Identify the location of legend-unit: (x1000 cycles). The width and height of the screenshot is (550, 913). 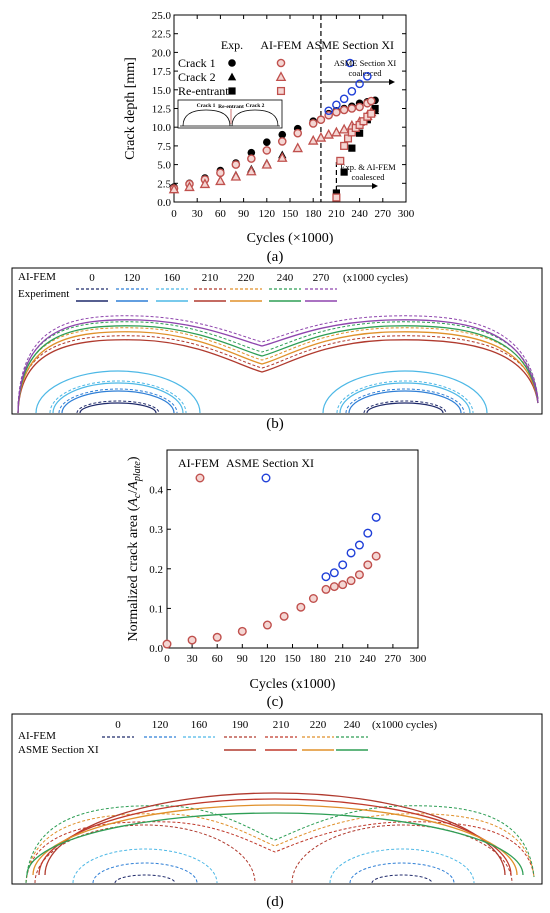
(404, 725).